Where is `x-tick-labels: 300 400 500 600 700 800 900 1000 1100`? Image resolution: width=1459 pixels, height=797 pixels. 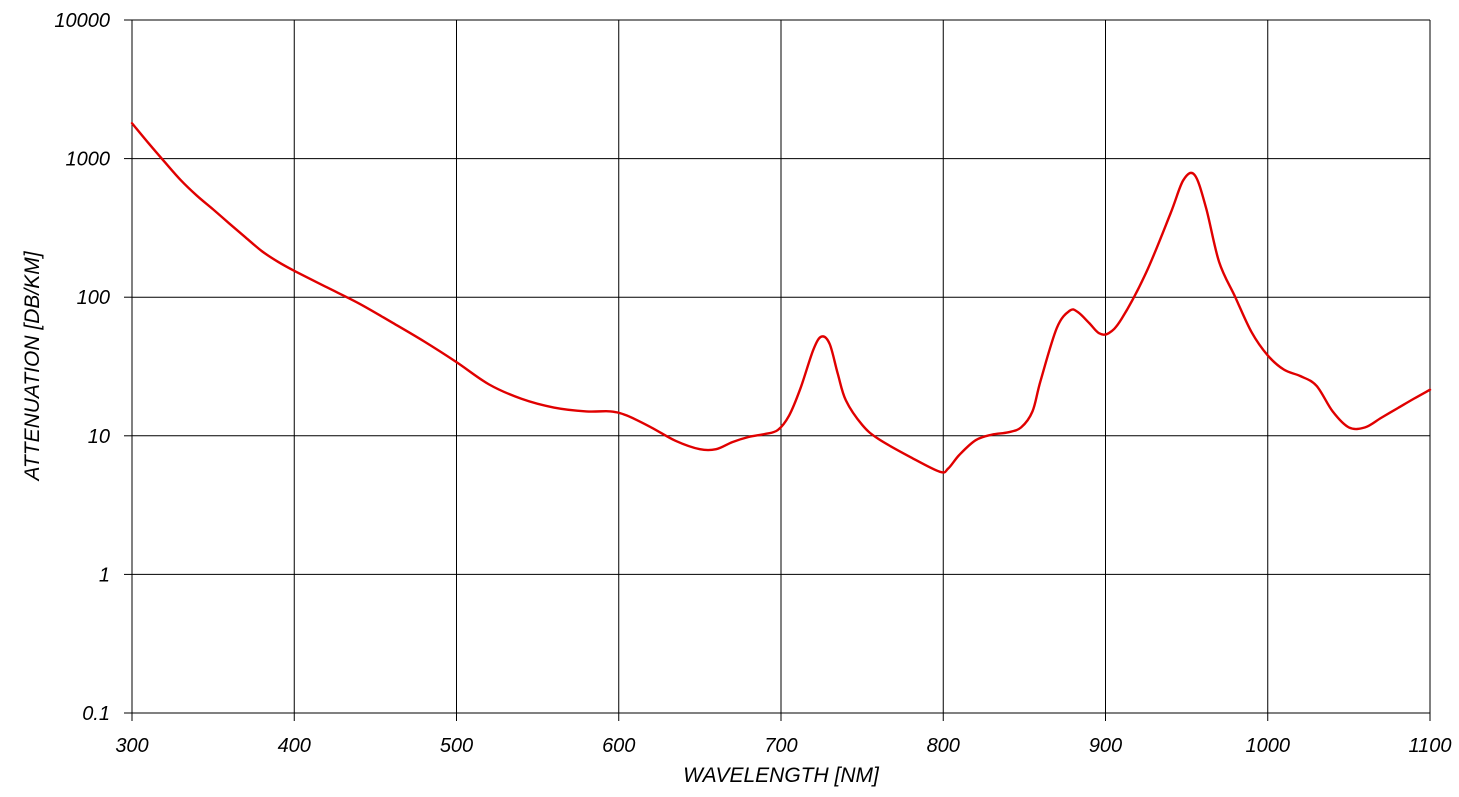
x-tick-labels: 300 400 500 600 700 800 900 1000 1100 is located at coordinates (783, 746).